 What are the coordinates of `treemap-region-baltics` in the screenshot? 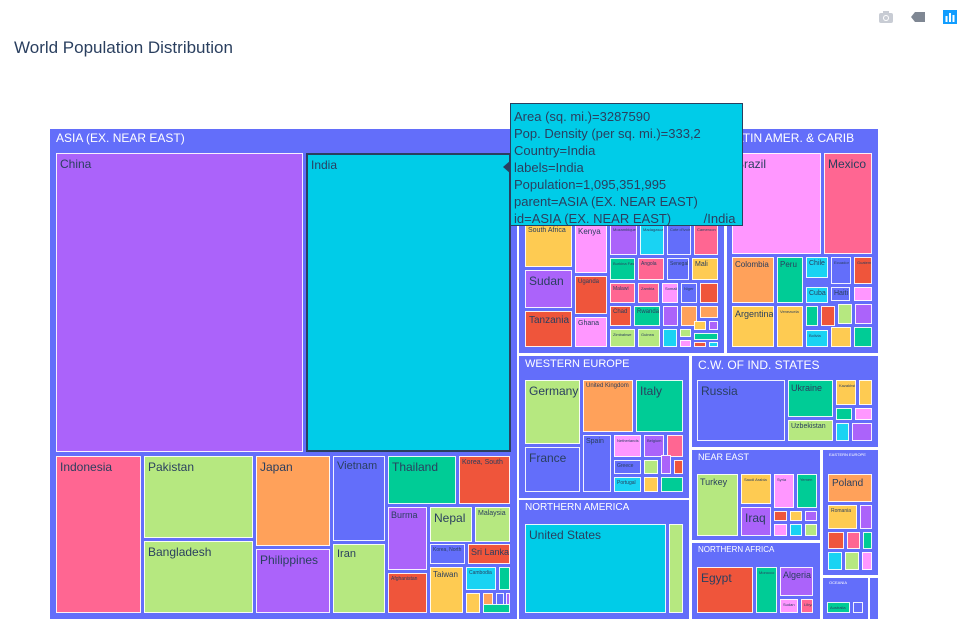 It's located at (874, 598).